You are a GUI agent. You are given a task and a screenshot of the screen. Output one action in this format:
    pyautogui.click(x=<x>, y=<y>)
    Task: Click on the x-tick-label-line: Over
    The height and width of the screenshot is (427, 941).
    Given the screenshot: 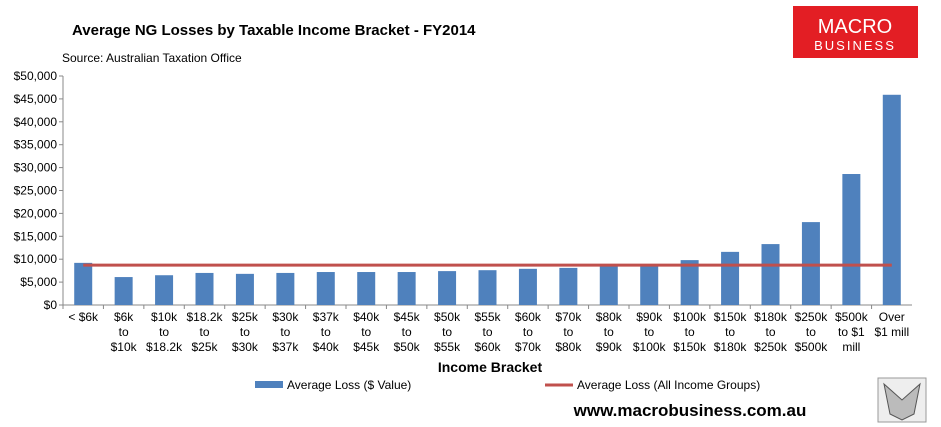 What is the action you would take?
    pyautogui.click(x=892, y=317)
    